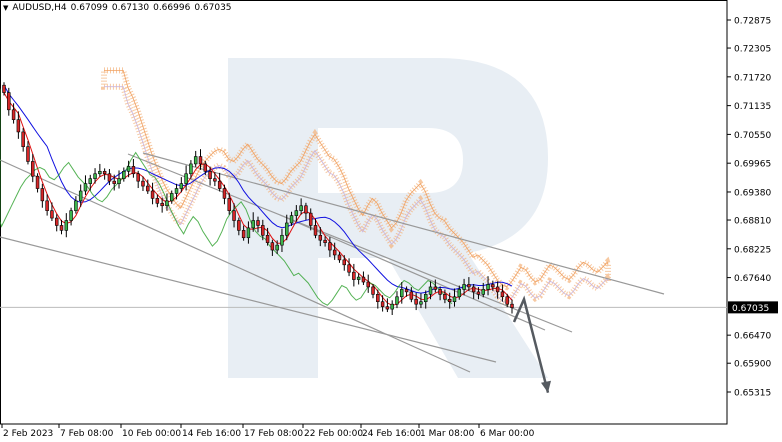 The height and width of the screenshot is (442, 782). I want to click on close-price: 0.67035, so click(213, 8).